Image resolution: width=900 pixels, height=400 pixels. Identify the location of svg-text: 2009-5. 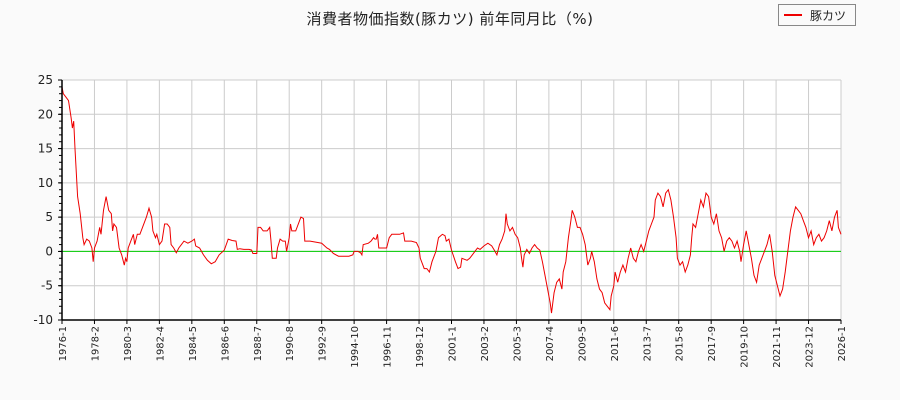
(582, 343).